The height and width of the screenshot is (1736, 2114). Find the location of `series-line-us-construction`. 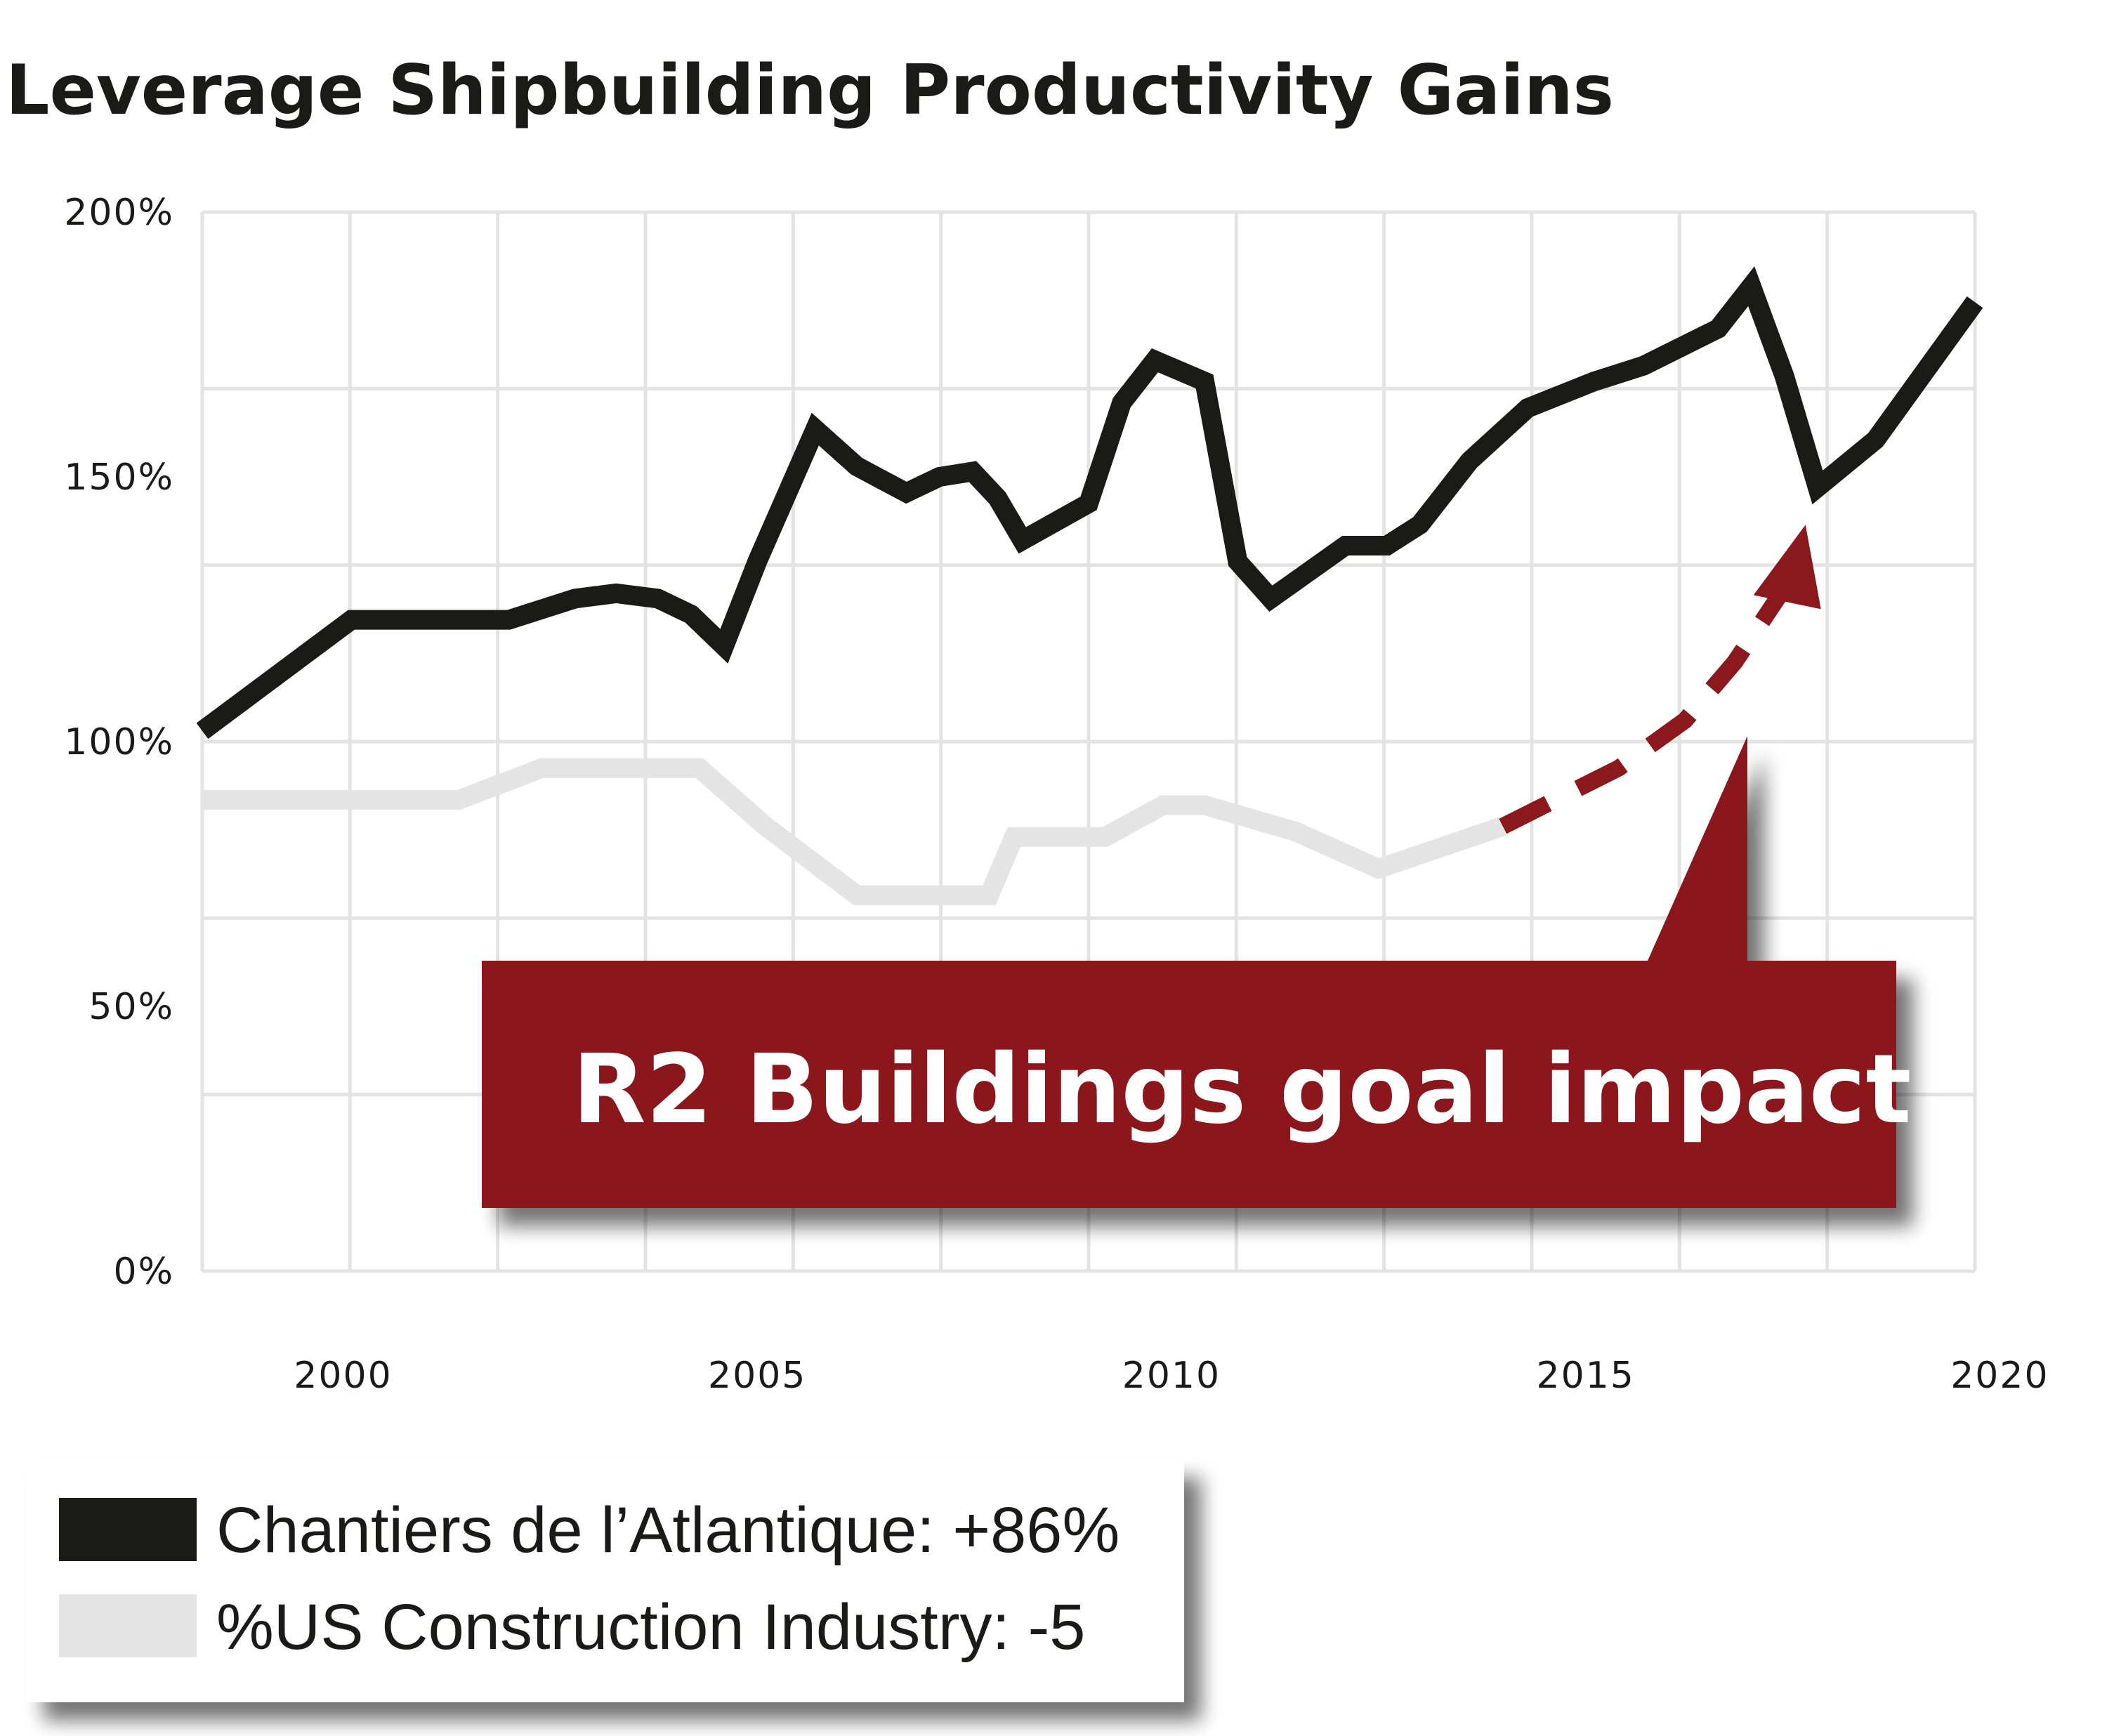

series-line-us-construction is located at coordinates (854, 831).